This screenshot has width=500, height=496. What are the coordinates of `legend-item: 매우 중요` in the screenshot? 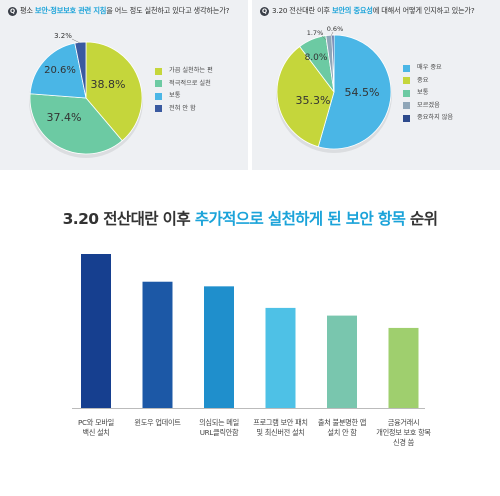 It's located at (428, 68).